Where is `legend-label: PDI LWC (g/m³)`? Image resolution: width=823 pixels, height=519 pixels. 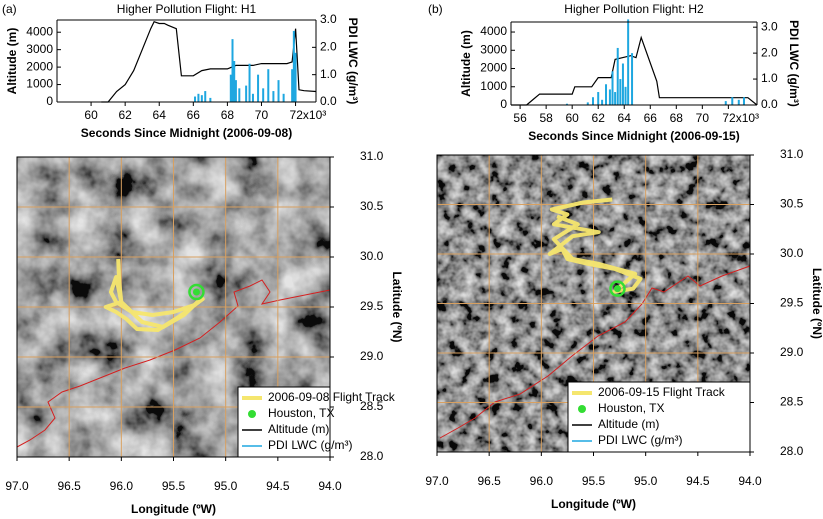 legend-label: PDI LWC (g/m³) is located at coordinates (310, 445).